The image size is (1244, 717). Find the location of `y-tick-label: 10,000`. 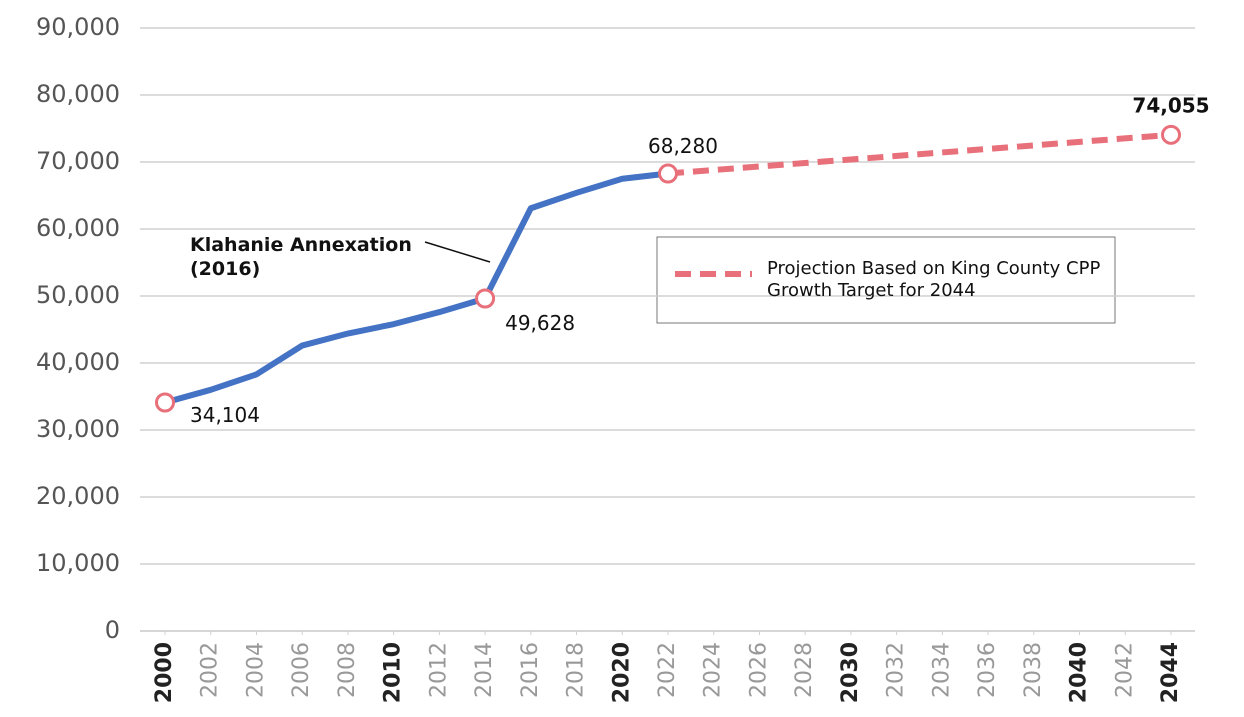

y-tick-label: 10,000 is located at coordinates (78, 563).